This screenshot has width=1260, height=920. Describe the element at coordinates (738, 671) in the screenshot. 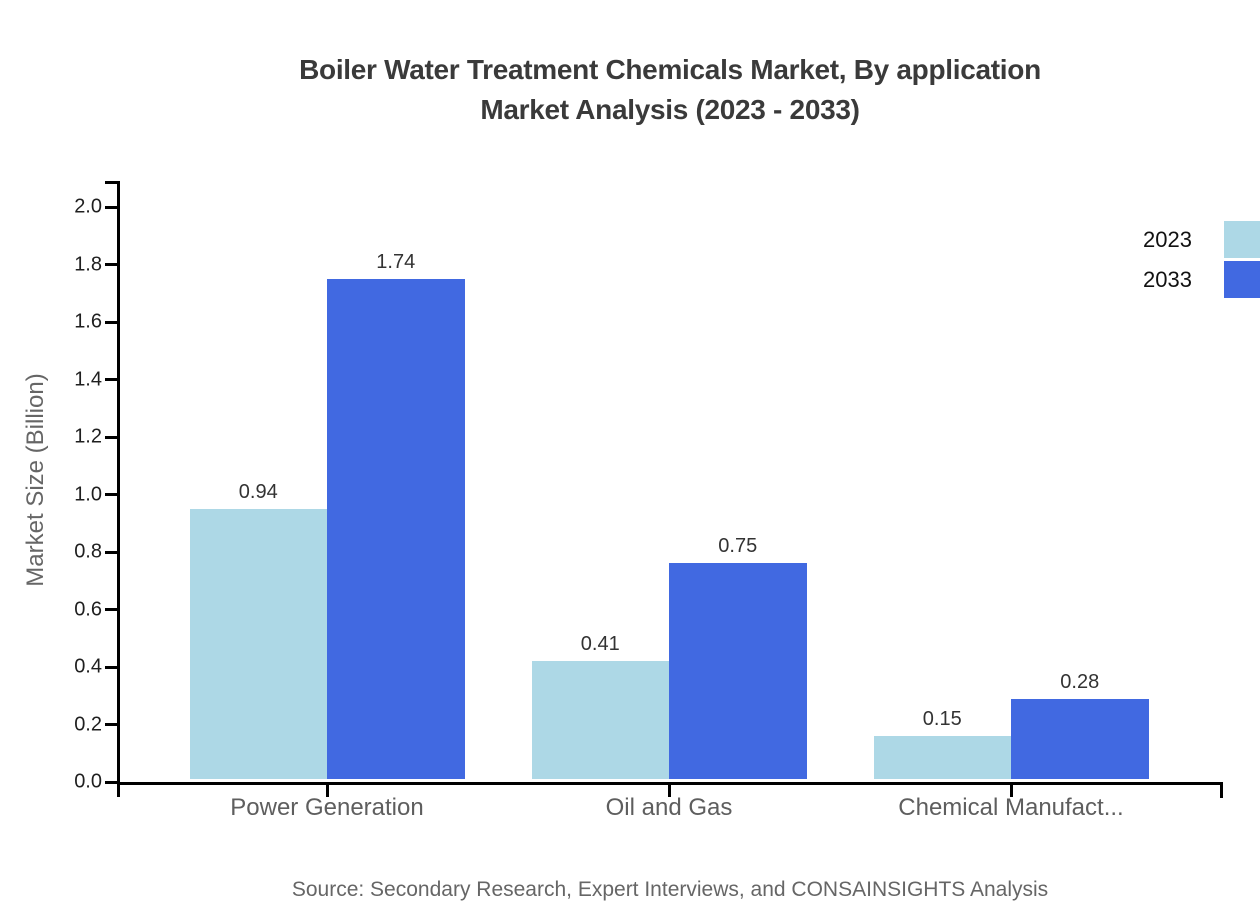

I see `bar-2033-oil-and-gas` at that location.